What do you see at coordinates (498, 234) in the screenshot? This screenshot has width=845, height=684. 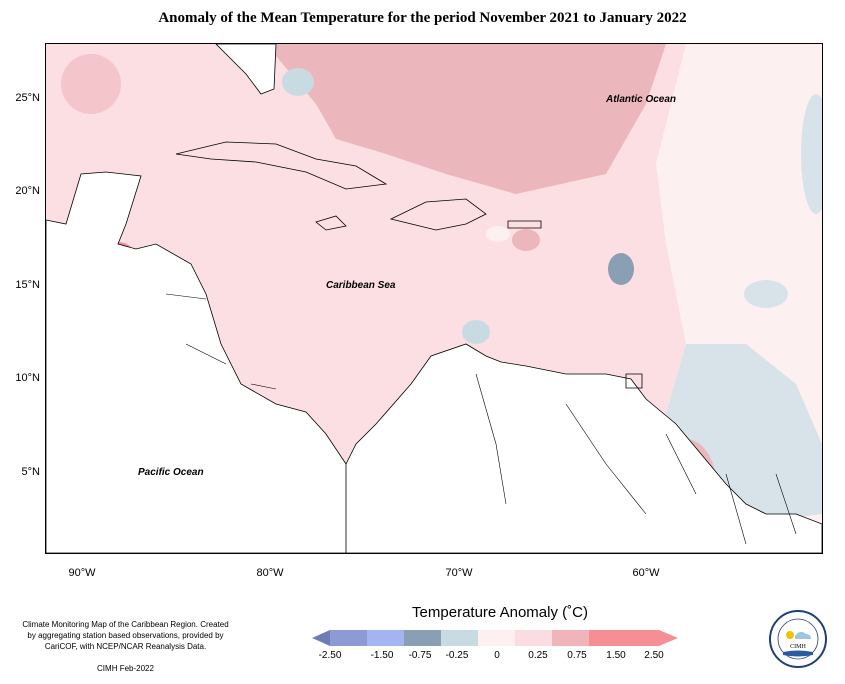 I see `slight-warm-patch-mid` at bounding box center [498, 234].